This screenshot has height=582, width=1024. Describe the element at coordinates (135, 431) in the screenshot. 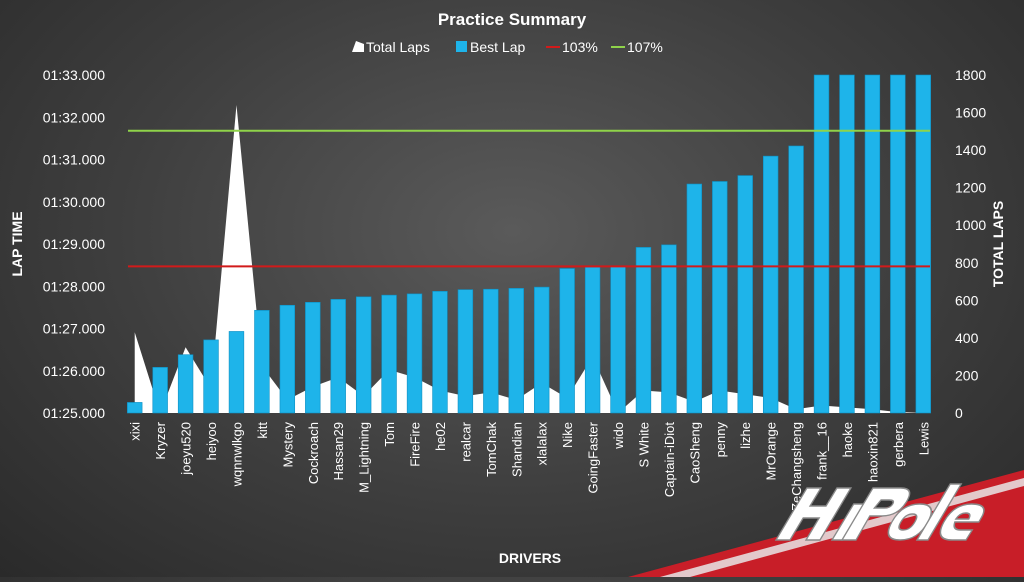

I see `x-tick-label: xixi` at that location.